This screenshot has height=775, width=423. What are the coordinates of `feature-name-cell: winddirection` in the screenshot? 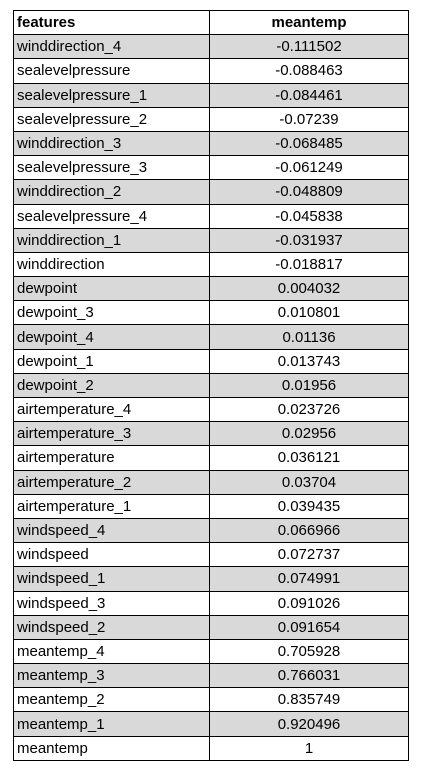 It's located at (112, 264).